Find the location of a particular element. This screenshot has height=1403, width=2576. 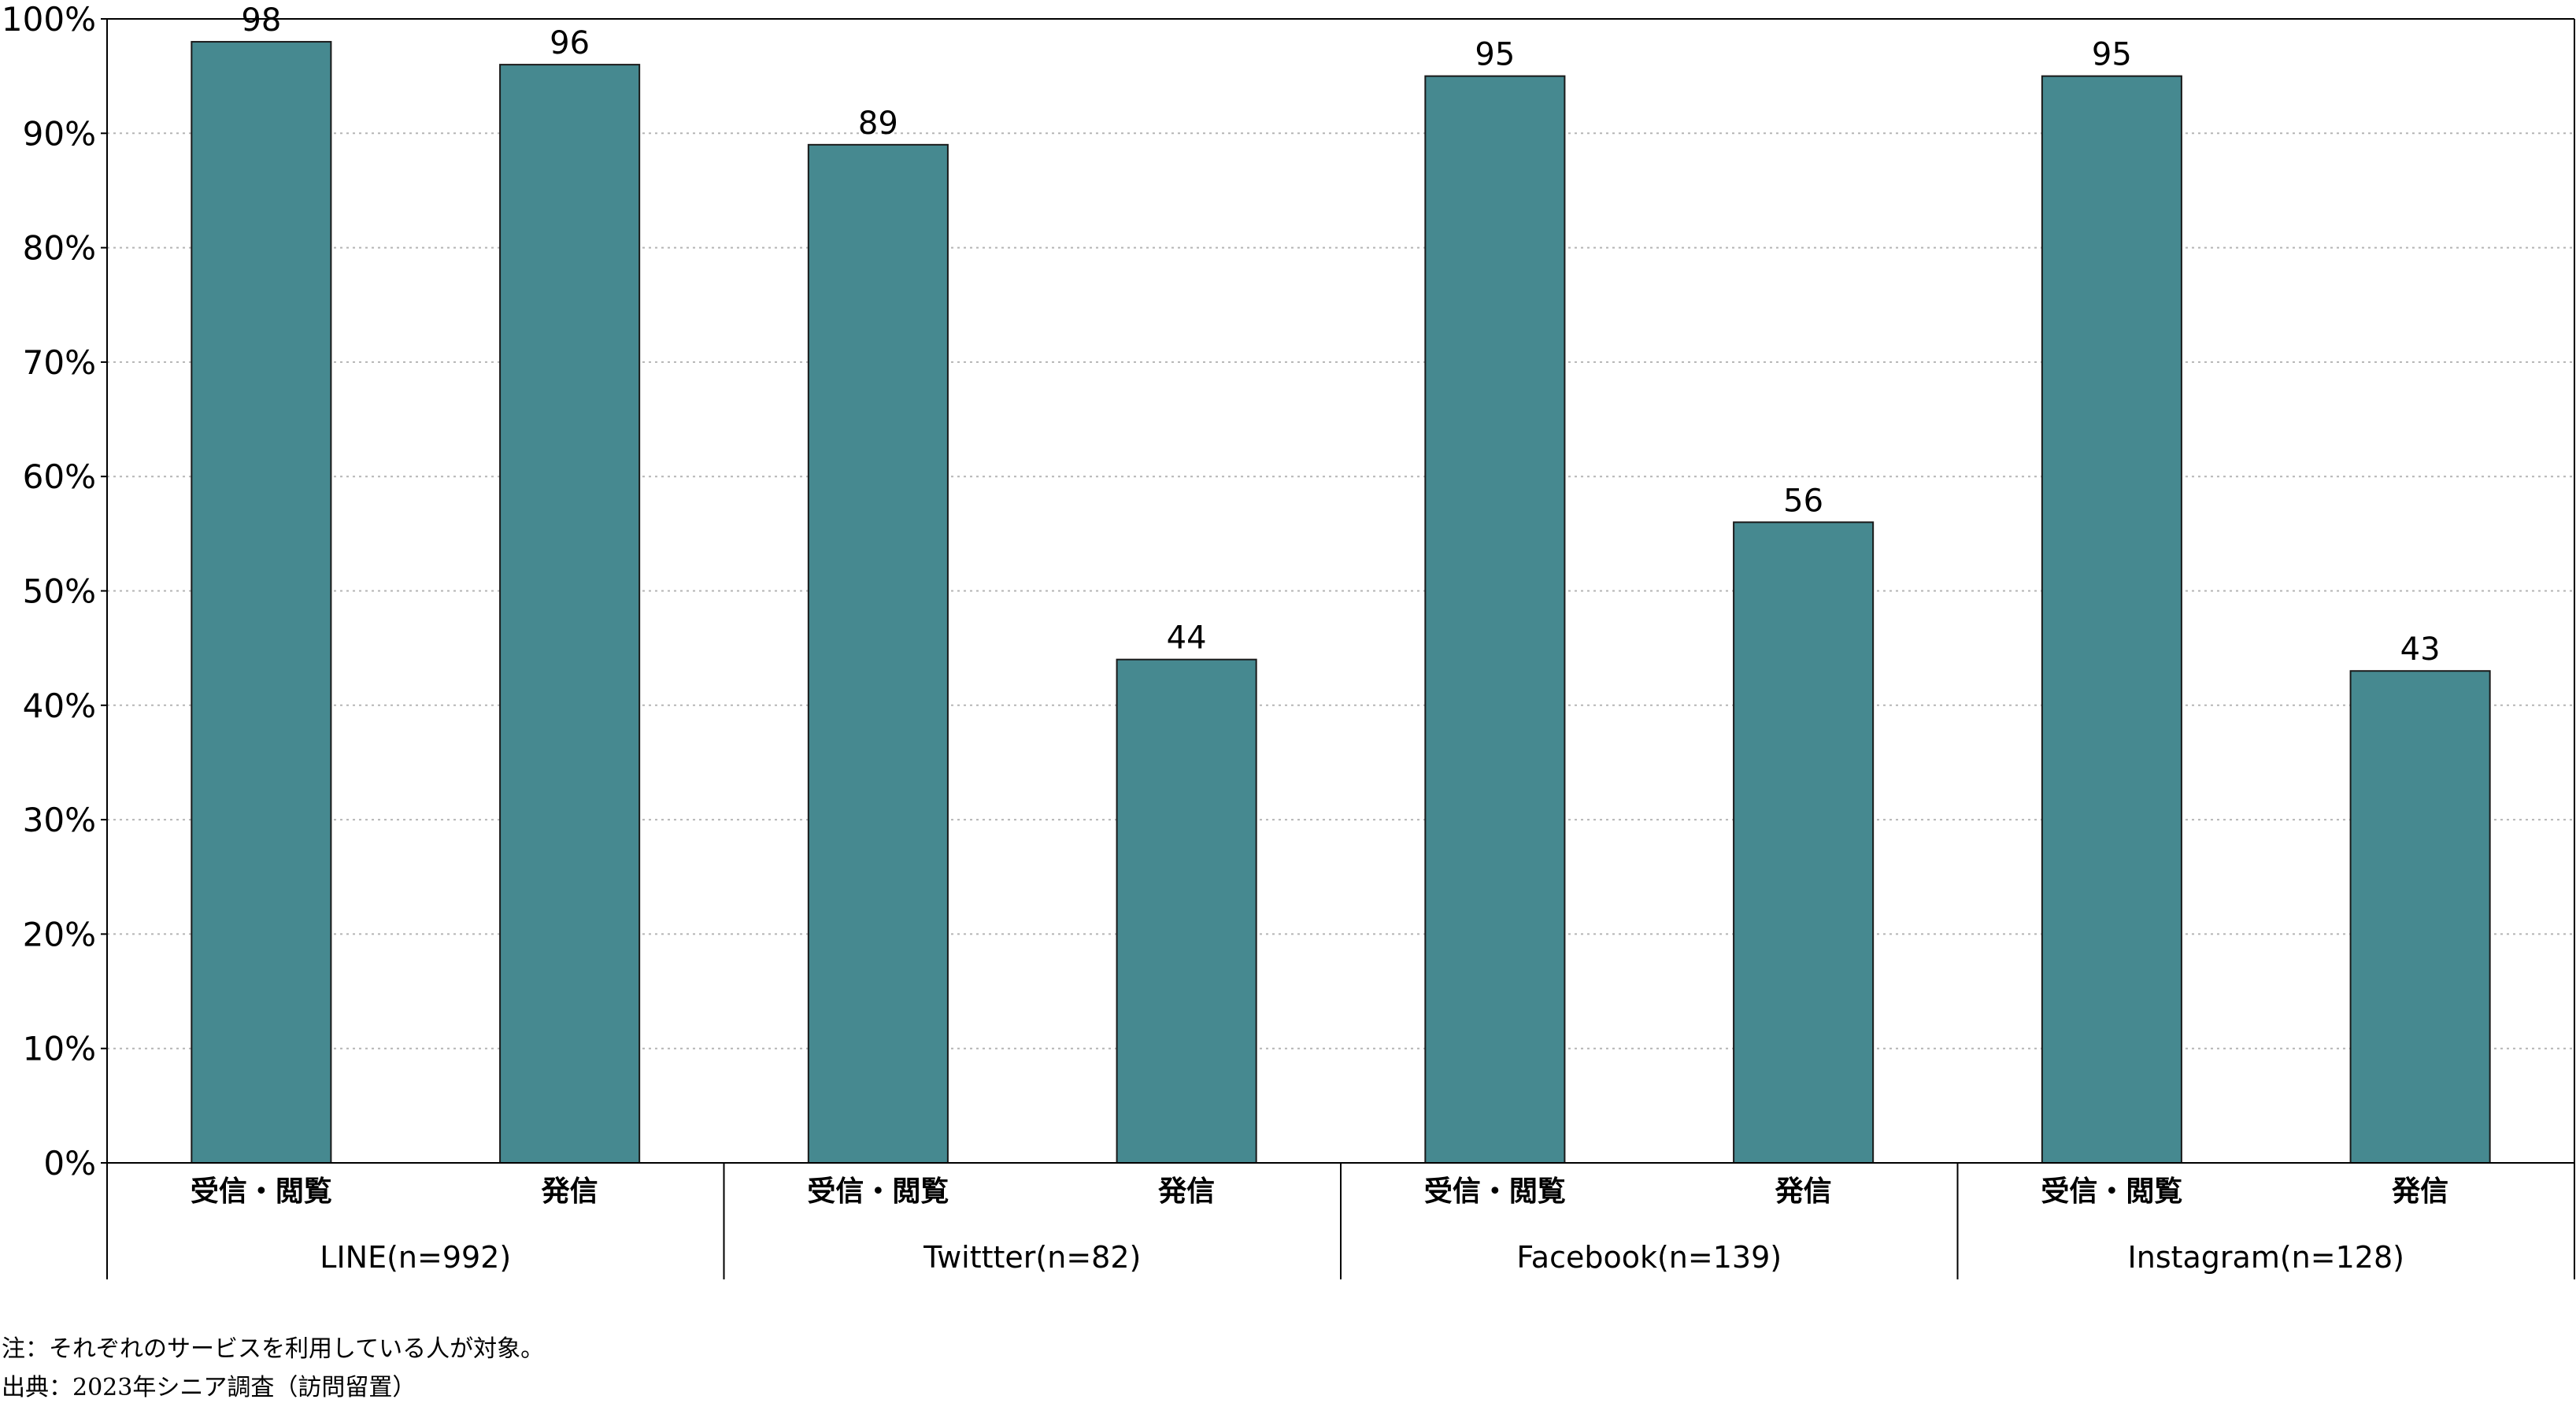

footnote: 注：それぞれのサービスを利用している人が対象。 is located at coordinates (273, 1349).